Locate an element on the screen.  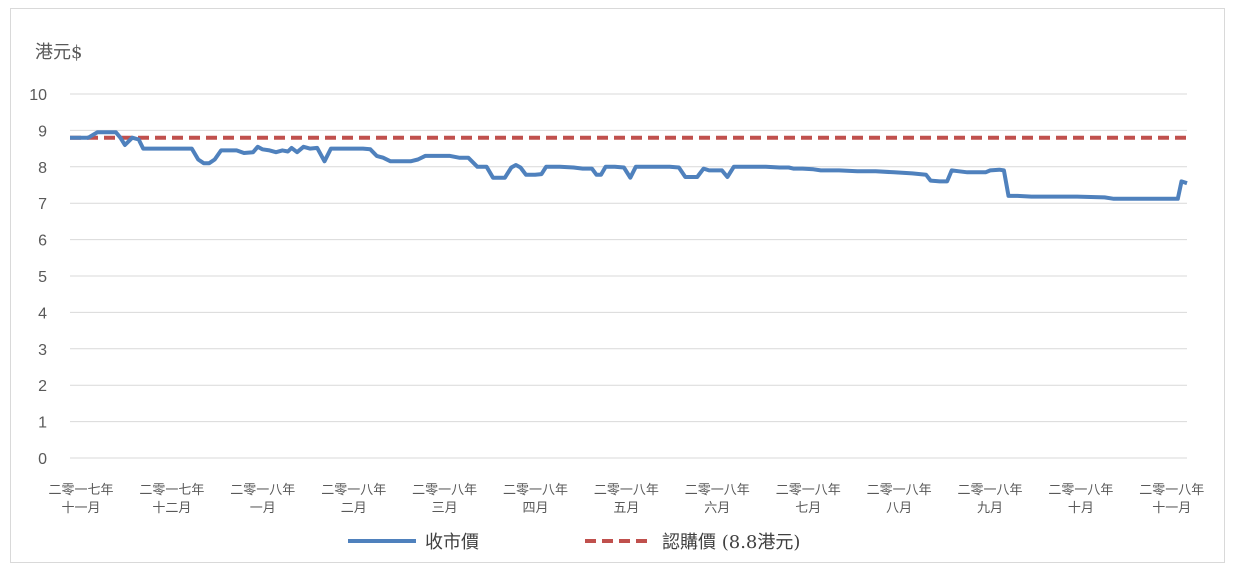
x-tick-label: 二零一八年五月 is located at coordinates (626, 499).